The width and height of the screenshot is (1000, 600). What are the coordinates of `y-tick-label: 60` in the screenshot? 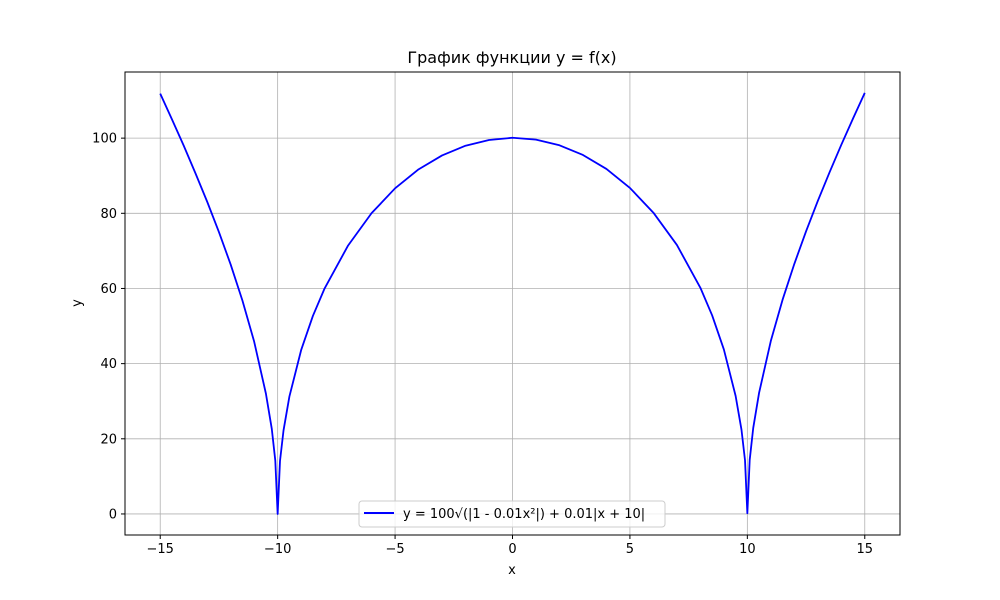 It's located at (108, 289).